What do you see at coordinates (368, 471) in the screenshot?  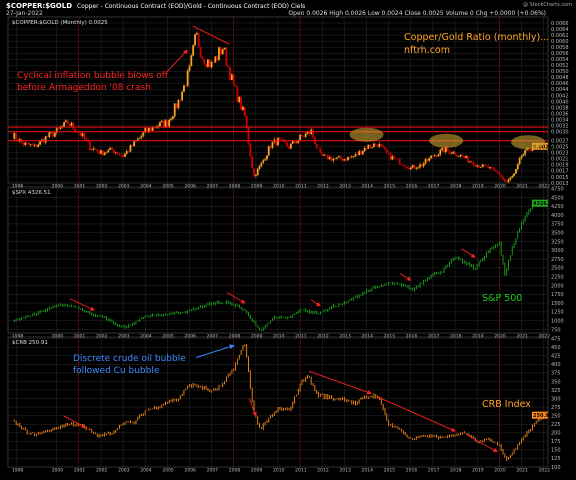 I see `x-tick-label: 2014` at bounding box center [368, 471].